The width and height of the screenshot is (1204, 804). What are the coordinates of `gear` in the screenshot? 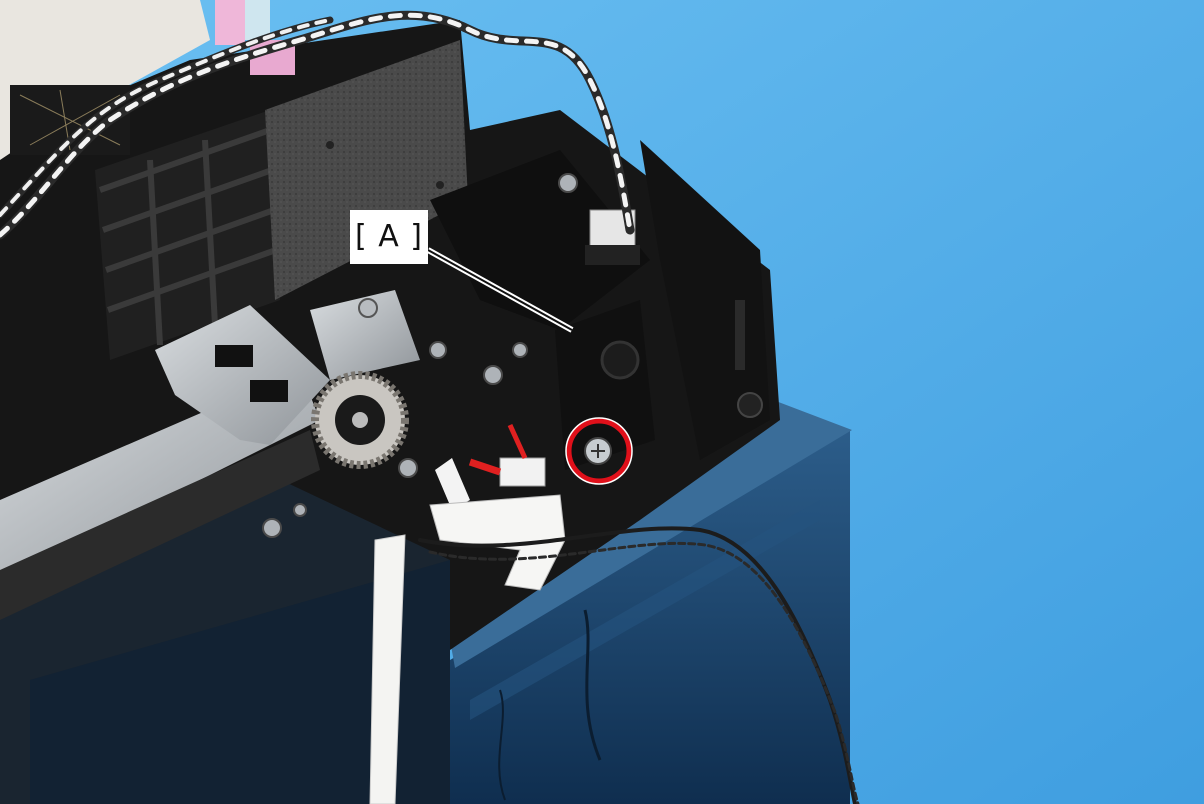 It's located at (360, 420).